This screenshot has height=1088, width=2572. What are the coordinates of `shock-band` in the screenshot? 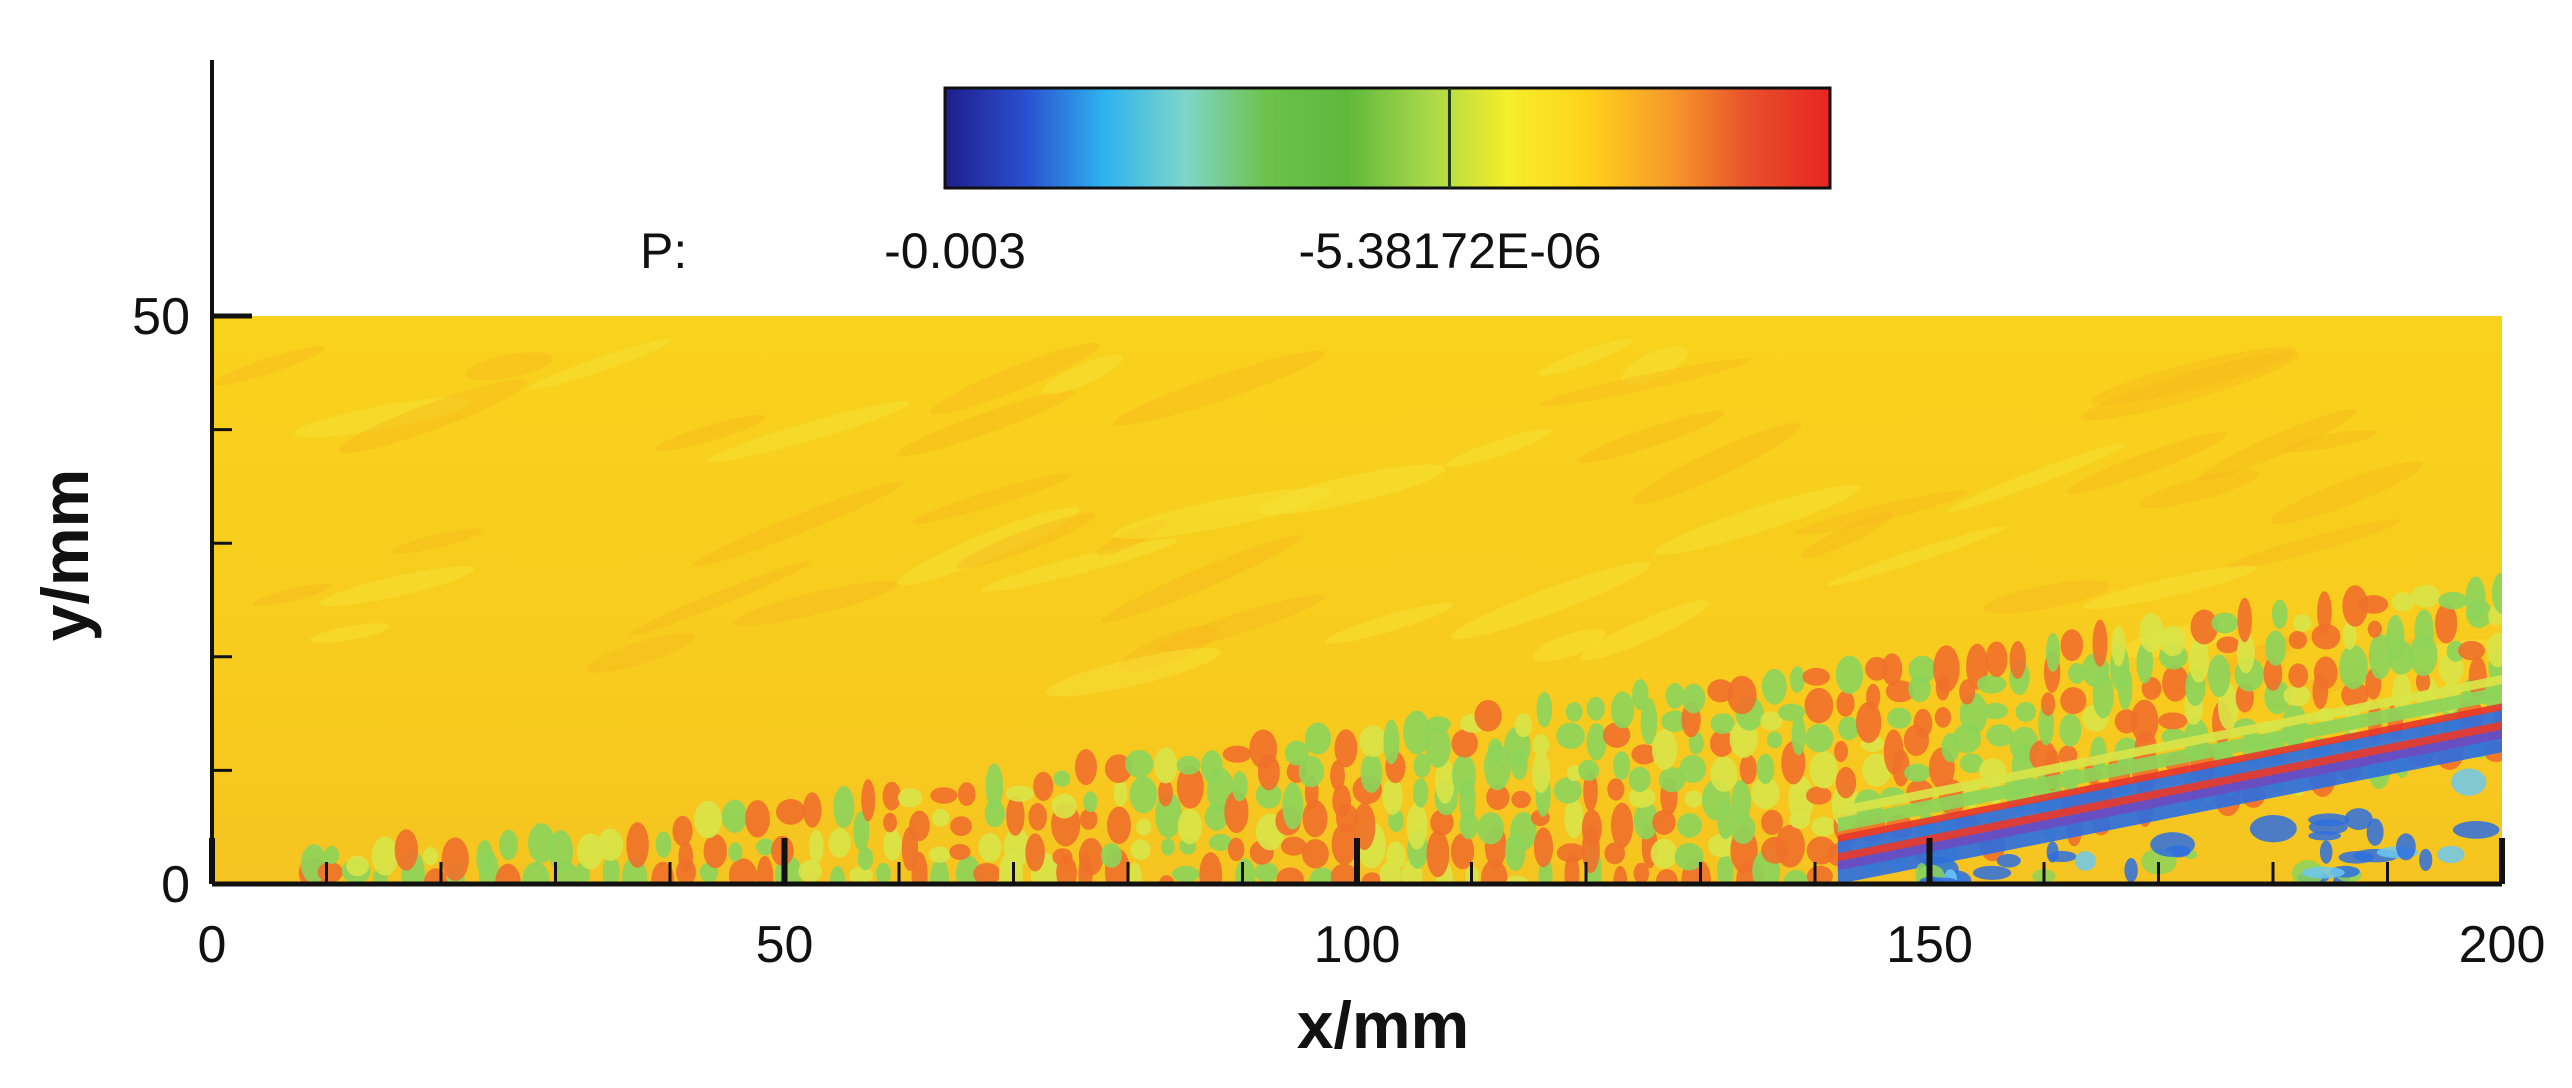 It's located at (2169, 745).